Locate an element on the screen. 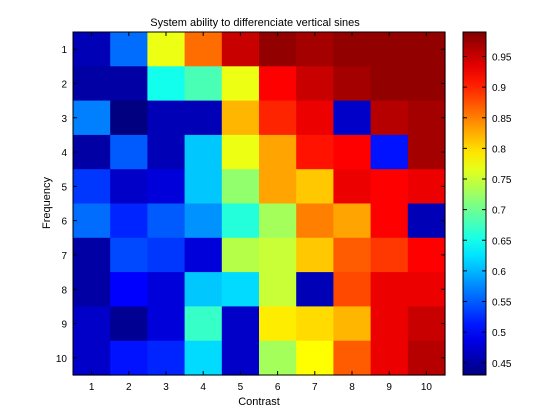 Image resolution: width=560 pixels, height=420 pixels. heatmap-cell-r3-c10 is located at coordinates (426, 118).